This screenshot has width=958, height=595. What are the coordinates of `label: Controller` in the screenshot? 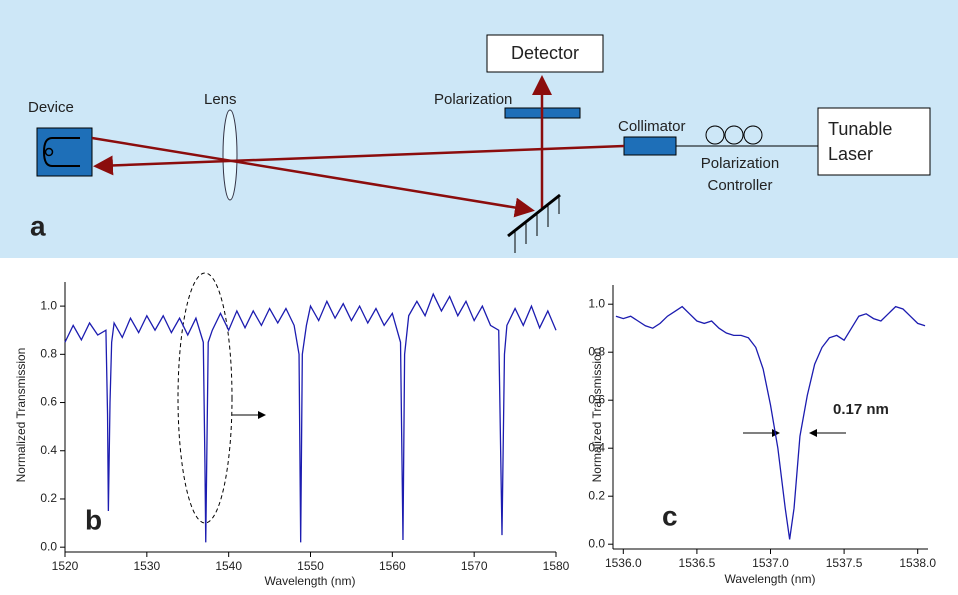 It's located at (739, 185).